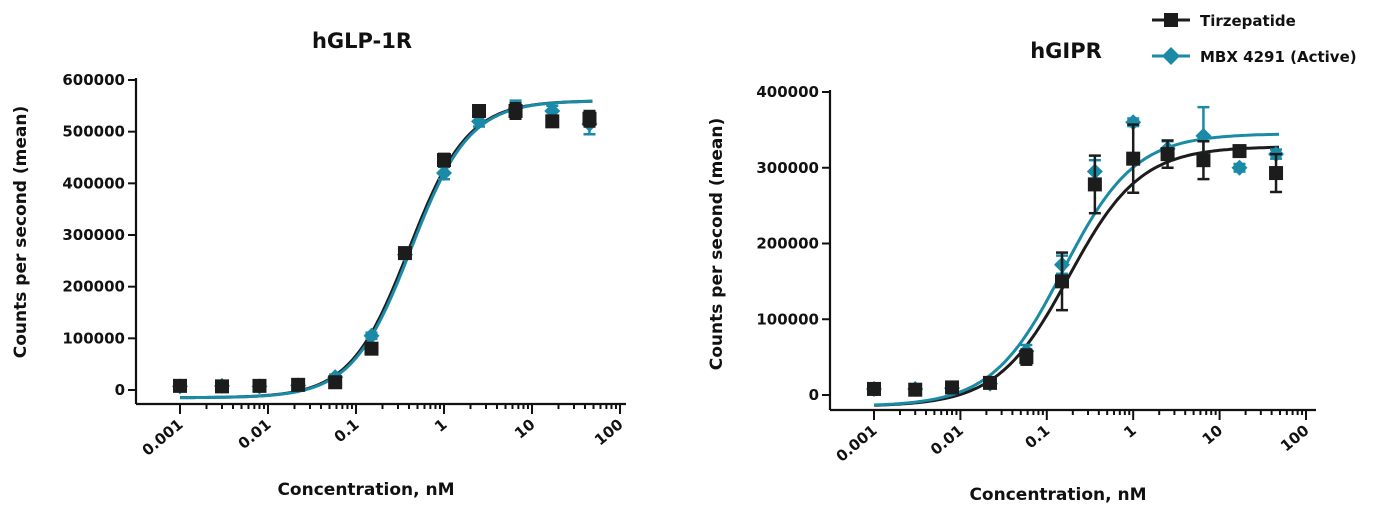 This screenshot has height=508, width=1382. What do you see at coordinates (1248, 21) in the screenshot?
I see `legend-label: Tirzepatide` at bounding box center [1248, 21].